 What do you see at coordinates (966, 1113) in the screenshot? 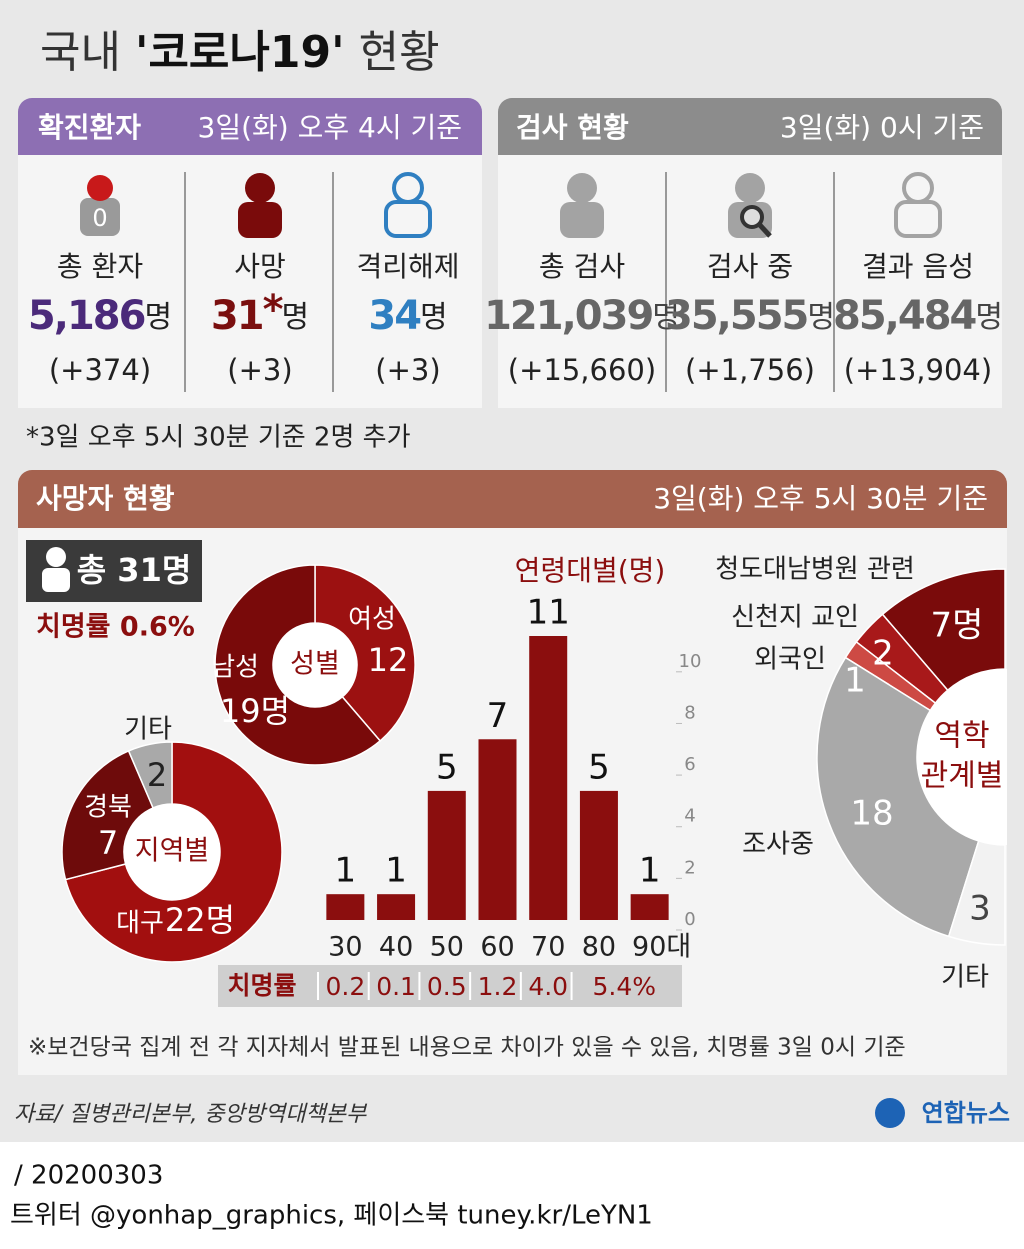
I see `logo-text: 연합뉴스` at bounding box center [966, 1113].